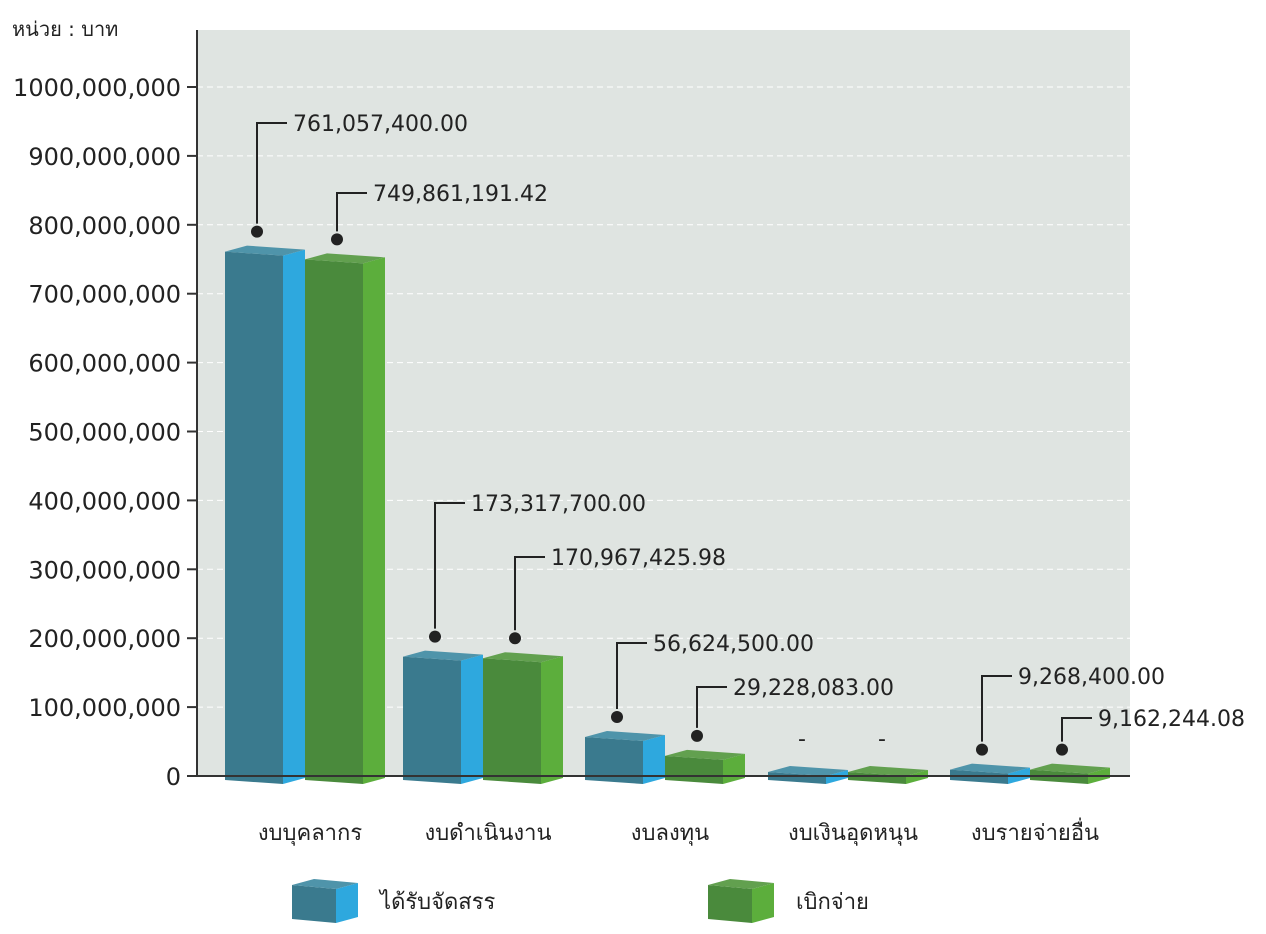 Image resolution: width=1266 pixels, height=934 pixels. What do you see at coordinates (104, 501) in the screenshot?
I see `y-tick-label: 400,000,000` at bounding box center [104, 501].